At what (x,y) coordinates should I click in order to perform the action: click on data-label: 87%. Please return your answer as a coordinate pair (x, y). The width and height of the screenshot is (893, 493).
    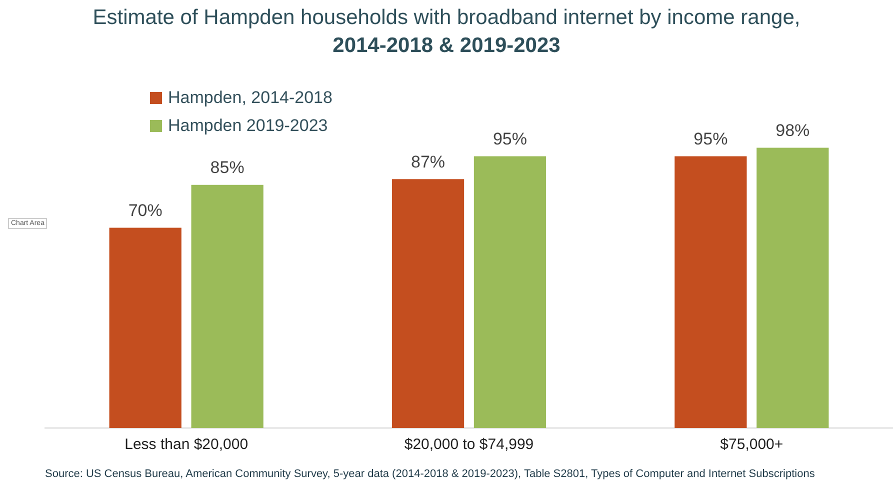
    Looking at the image, I should click on (428, 162).